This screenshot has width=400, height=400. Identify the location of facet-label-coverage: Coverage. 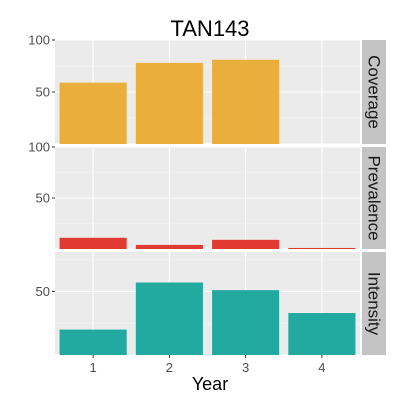
(374, 92).